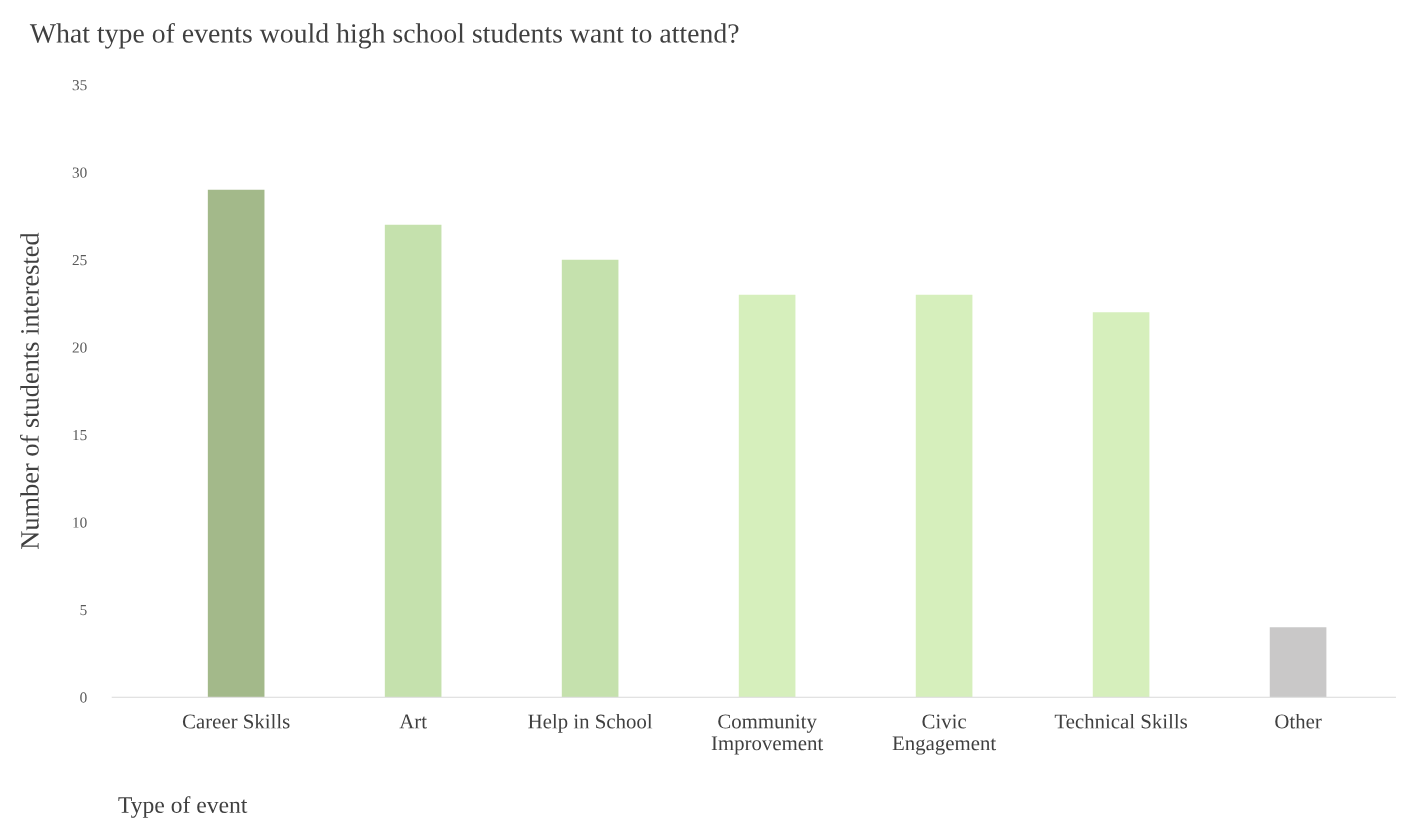 This screenshot has width=1421, height=832. Describe the element at coordinates (83, 610) in the screenshot. I see `y-tick-label: 5` at that location.